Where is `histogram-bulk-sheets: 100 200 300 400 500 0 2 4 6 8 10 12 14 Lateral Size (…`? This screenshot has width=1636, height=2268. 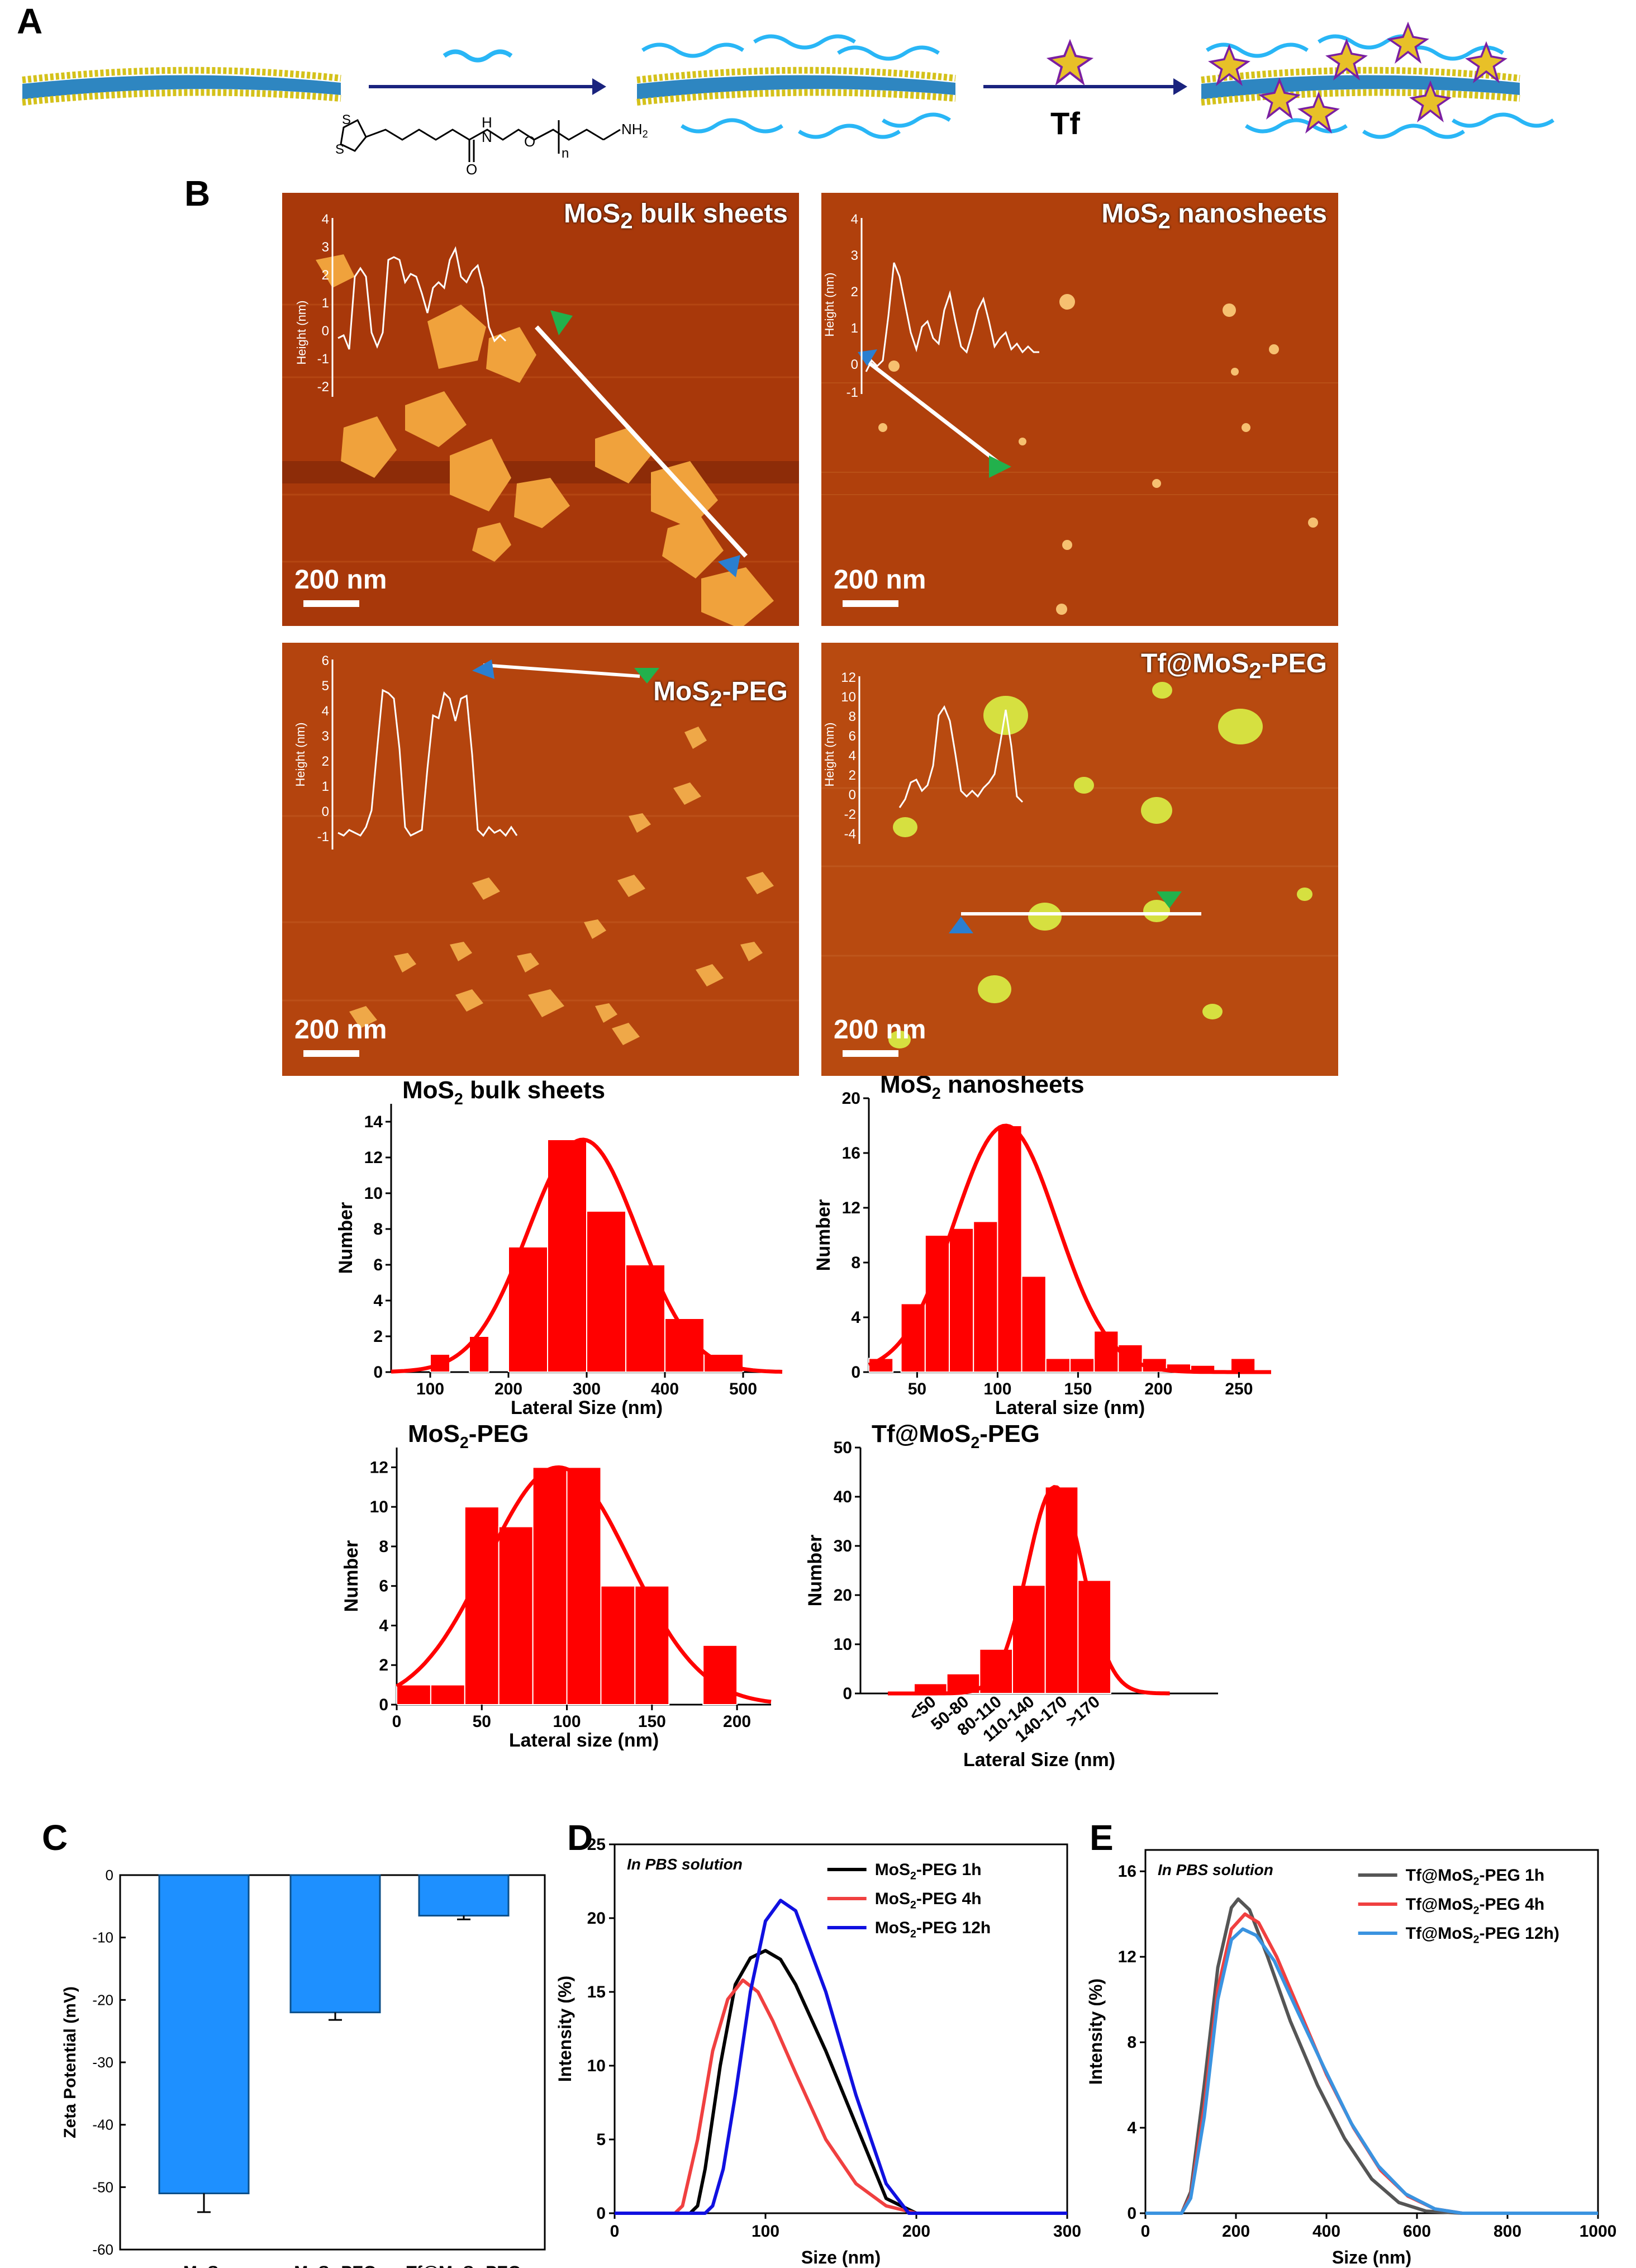 histogram-bulk-sheets: 100 200 300 400 500 0 2 4 6 8 10 12 14 Lateral Size (… is located at coordinates (559, 1247).